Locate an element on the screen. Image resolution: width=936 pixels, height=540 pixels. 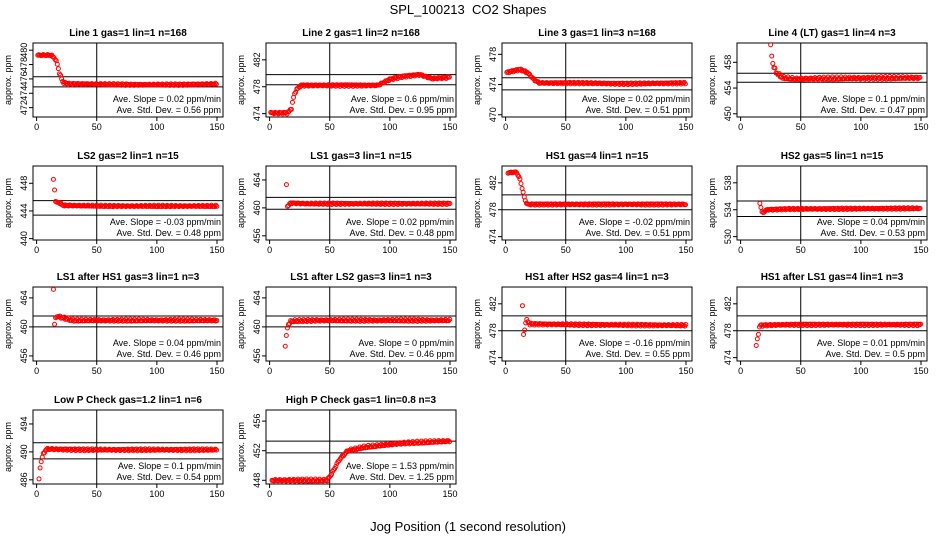
slope-annotation: Ave. Slope = 0.04 ppm/min is located at coordinates (871, 222).